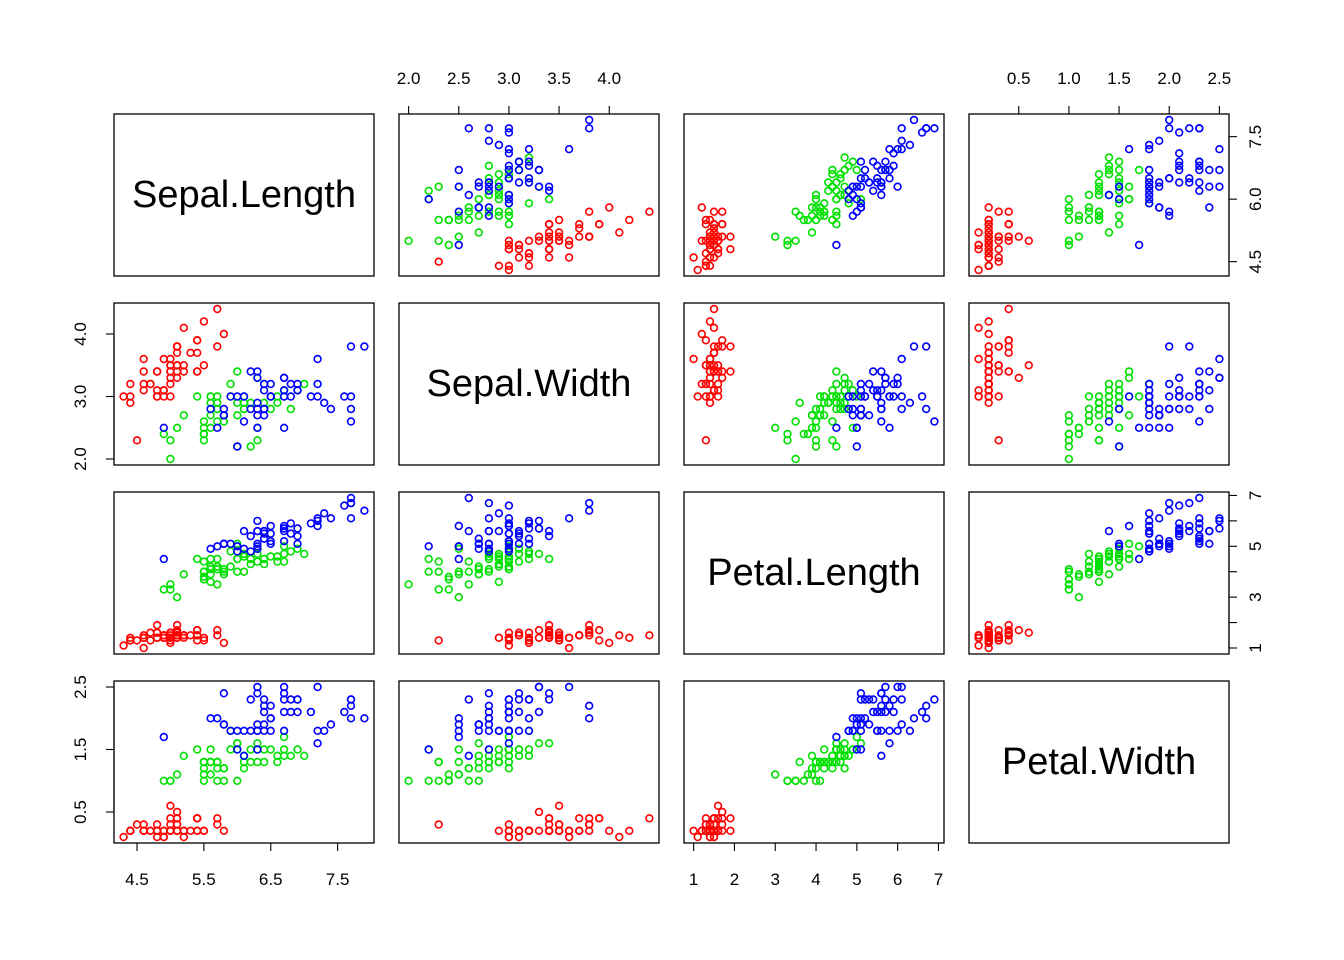 This screenshot has width=1344, height=960. Describe the element at coordinates (338, 879) in the screenshot. I see `x-tick-label: 7.5` at that location.